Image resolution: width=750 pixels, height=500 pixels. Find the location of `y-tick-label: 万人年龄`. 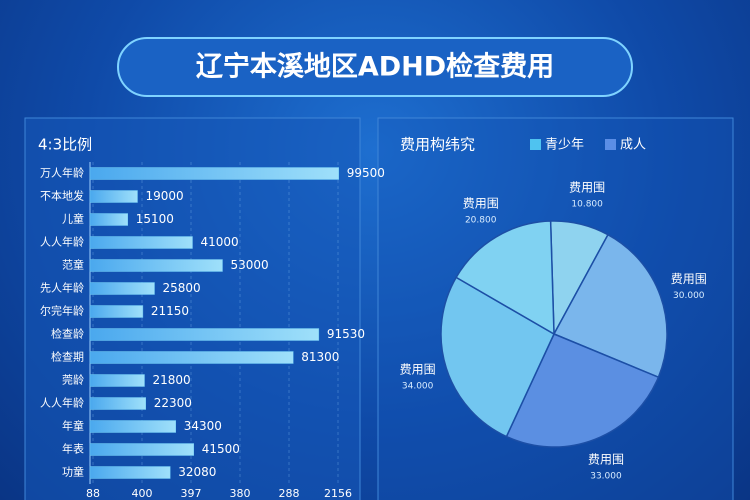

y-tick-label: 万人年龄 is located at coordinates (62, 173).